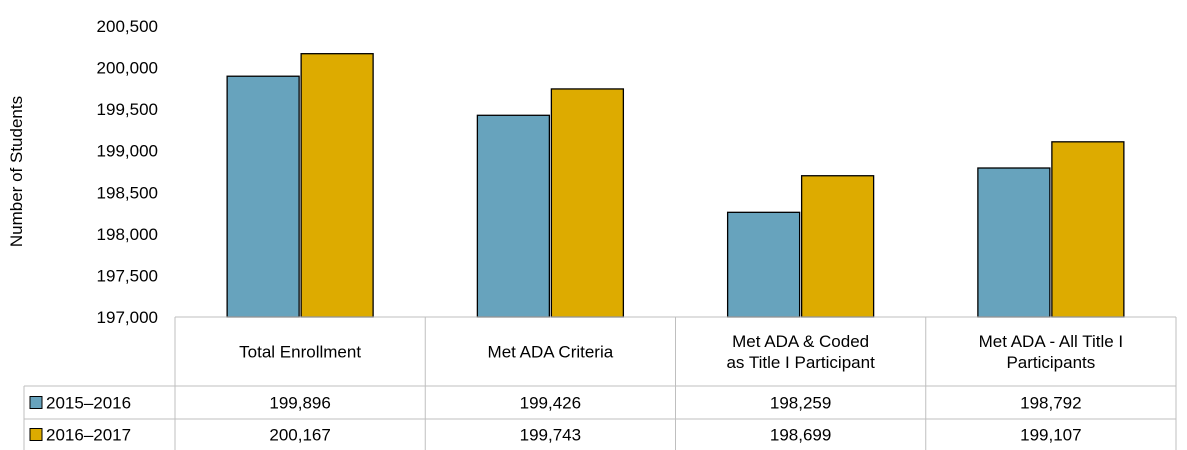 The image size is (1187, 450). I want to click on y-tick-label: 200,000, so click(127, 68).